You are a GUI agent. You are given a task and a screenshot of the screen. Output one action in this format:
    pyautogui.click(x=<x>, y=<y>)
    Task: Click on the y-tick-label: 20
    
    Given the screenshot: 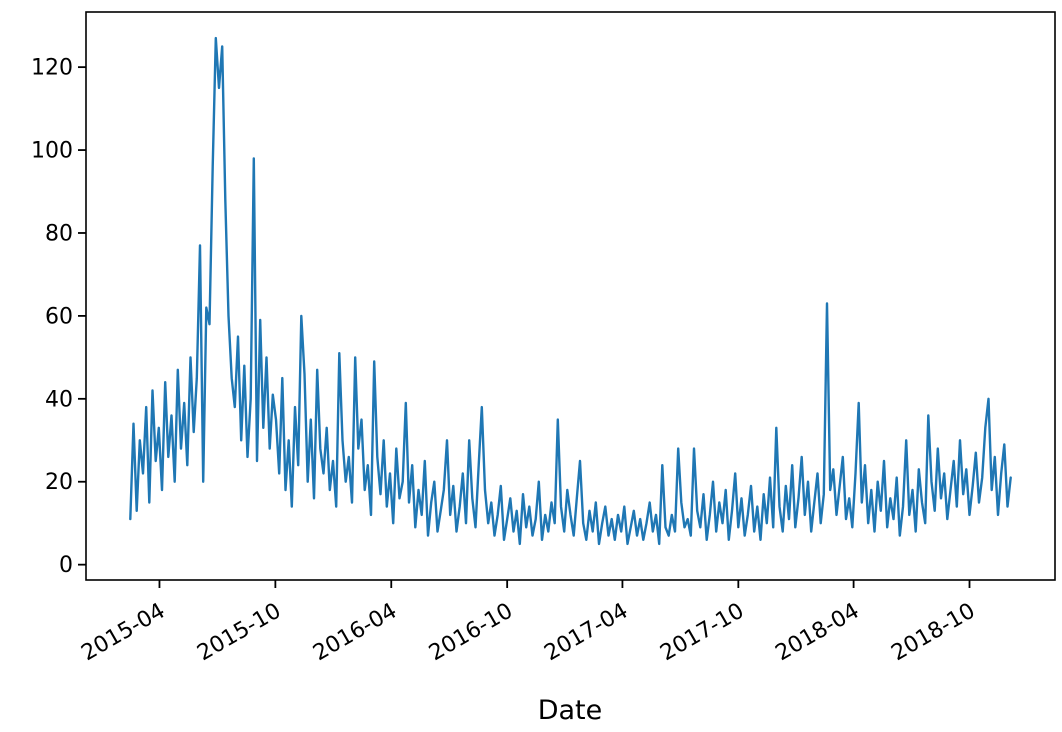 What is the action you would take?
    pyautogui.click(x=59, y=482)
    